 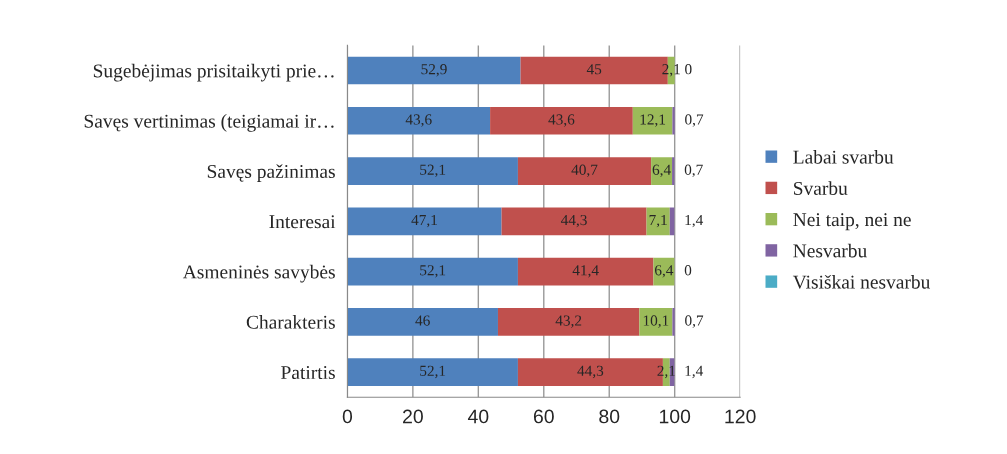 I want to click on y-tick-label: Interesai, so click(x=302, y=222).